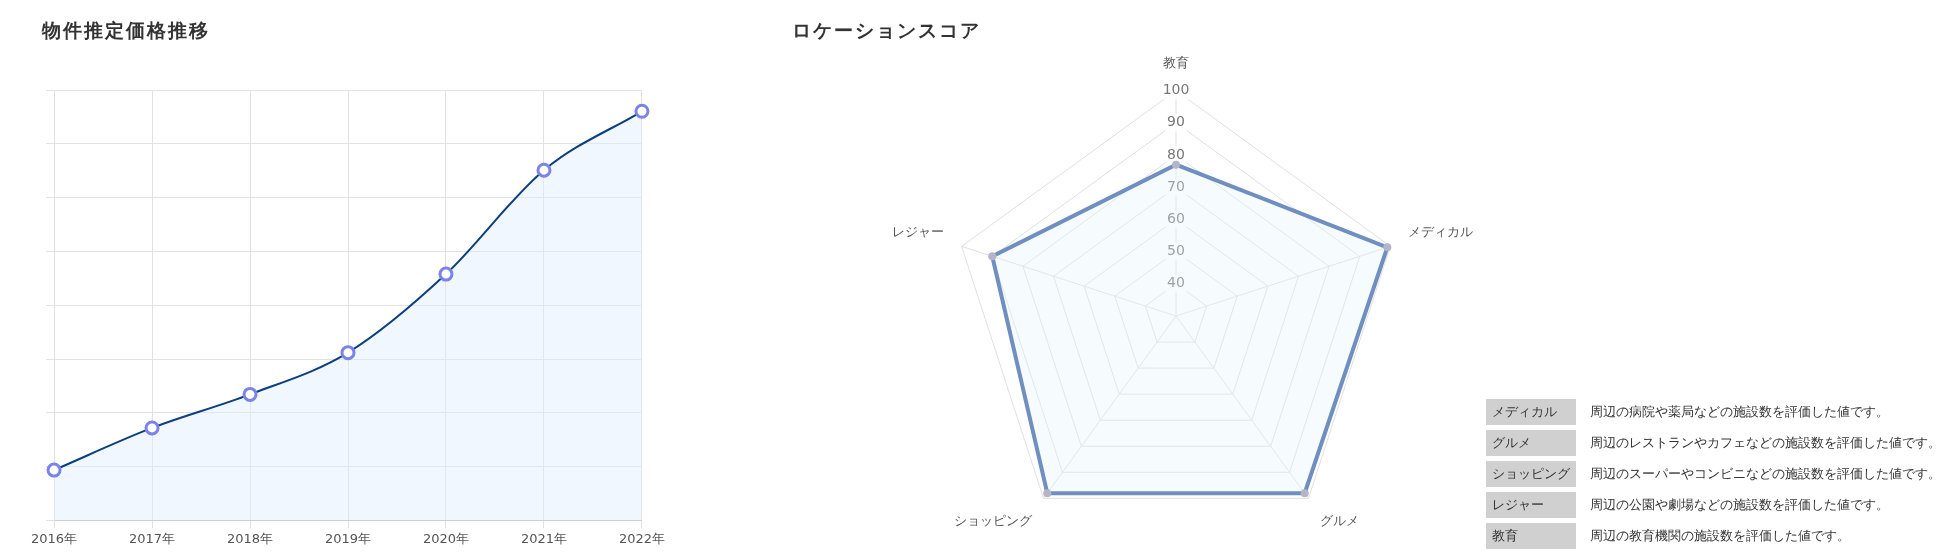 Image resolution: width=1950 pixels, height=560 pixels. I want to click on category-label: メディカル, so click(1531, 412).